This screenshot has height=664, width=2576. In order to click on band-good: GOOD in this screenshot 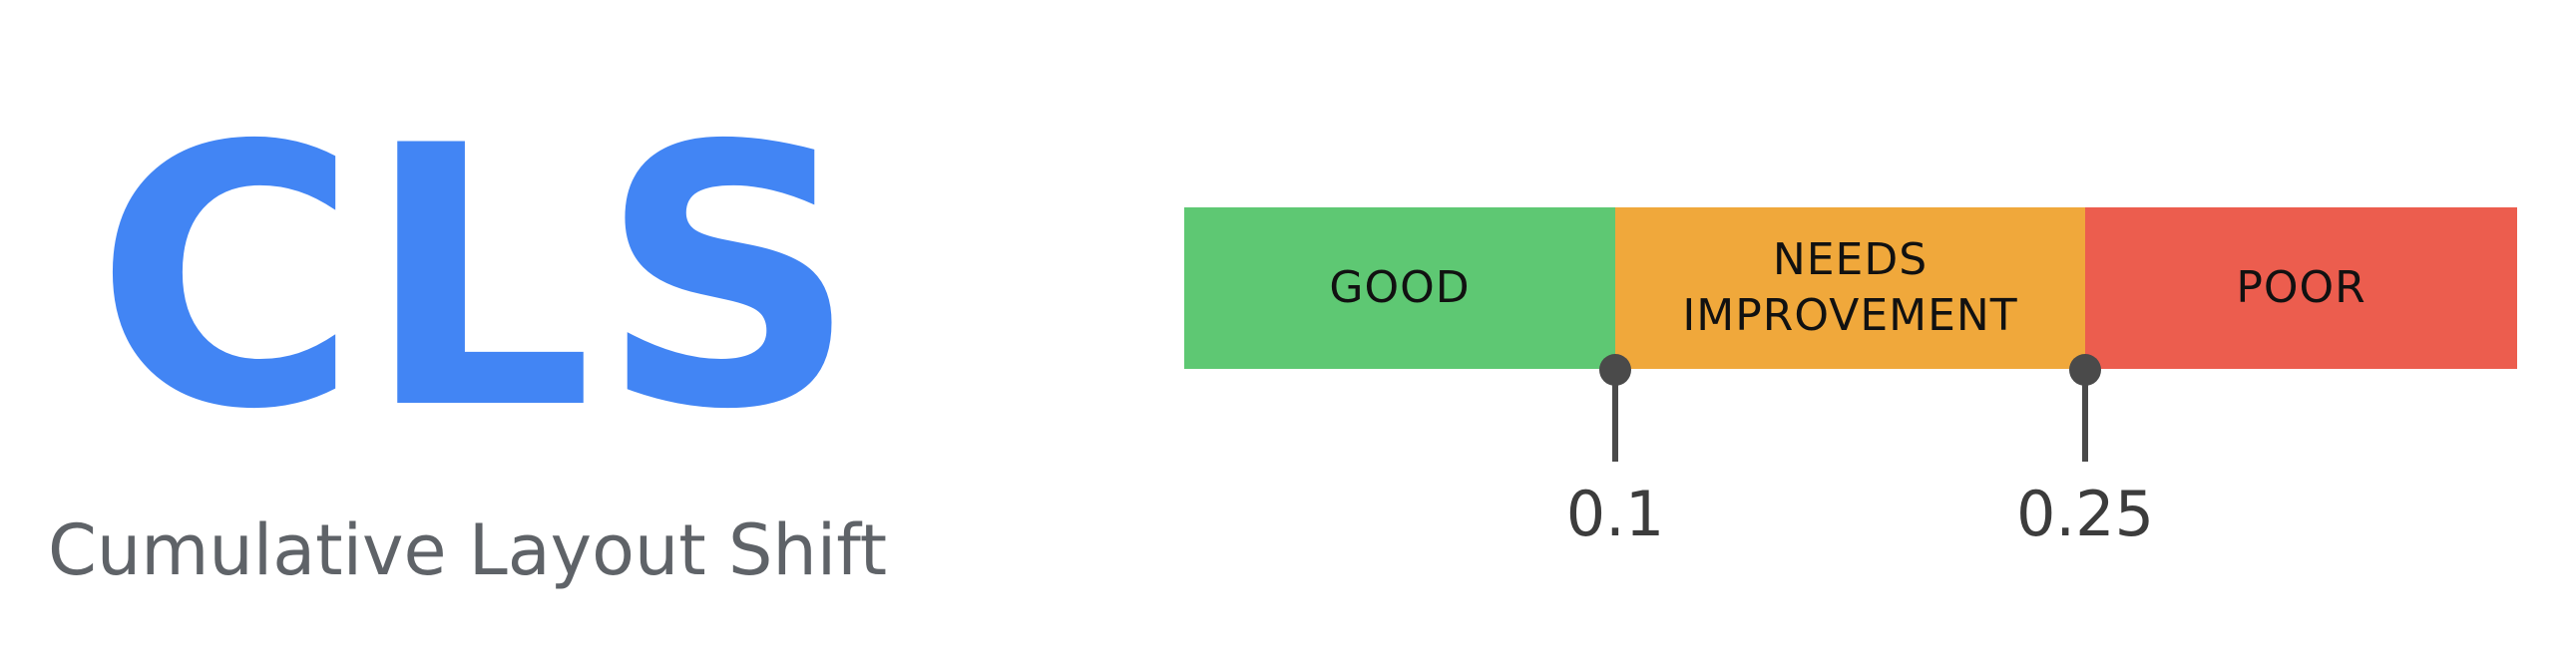, I will do `click(1399, 288)`.